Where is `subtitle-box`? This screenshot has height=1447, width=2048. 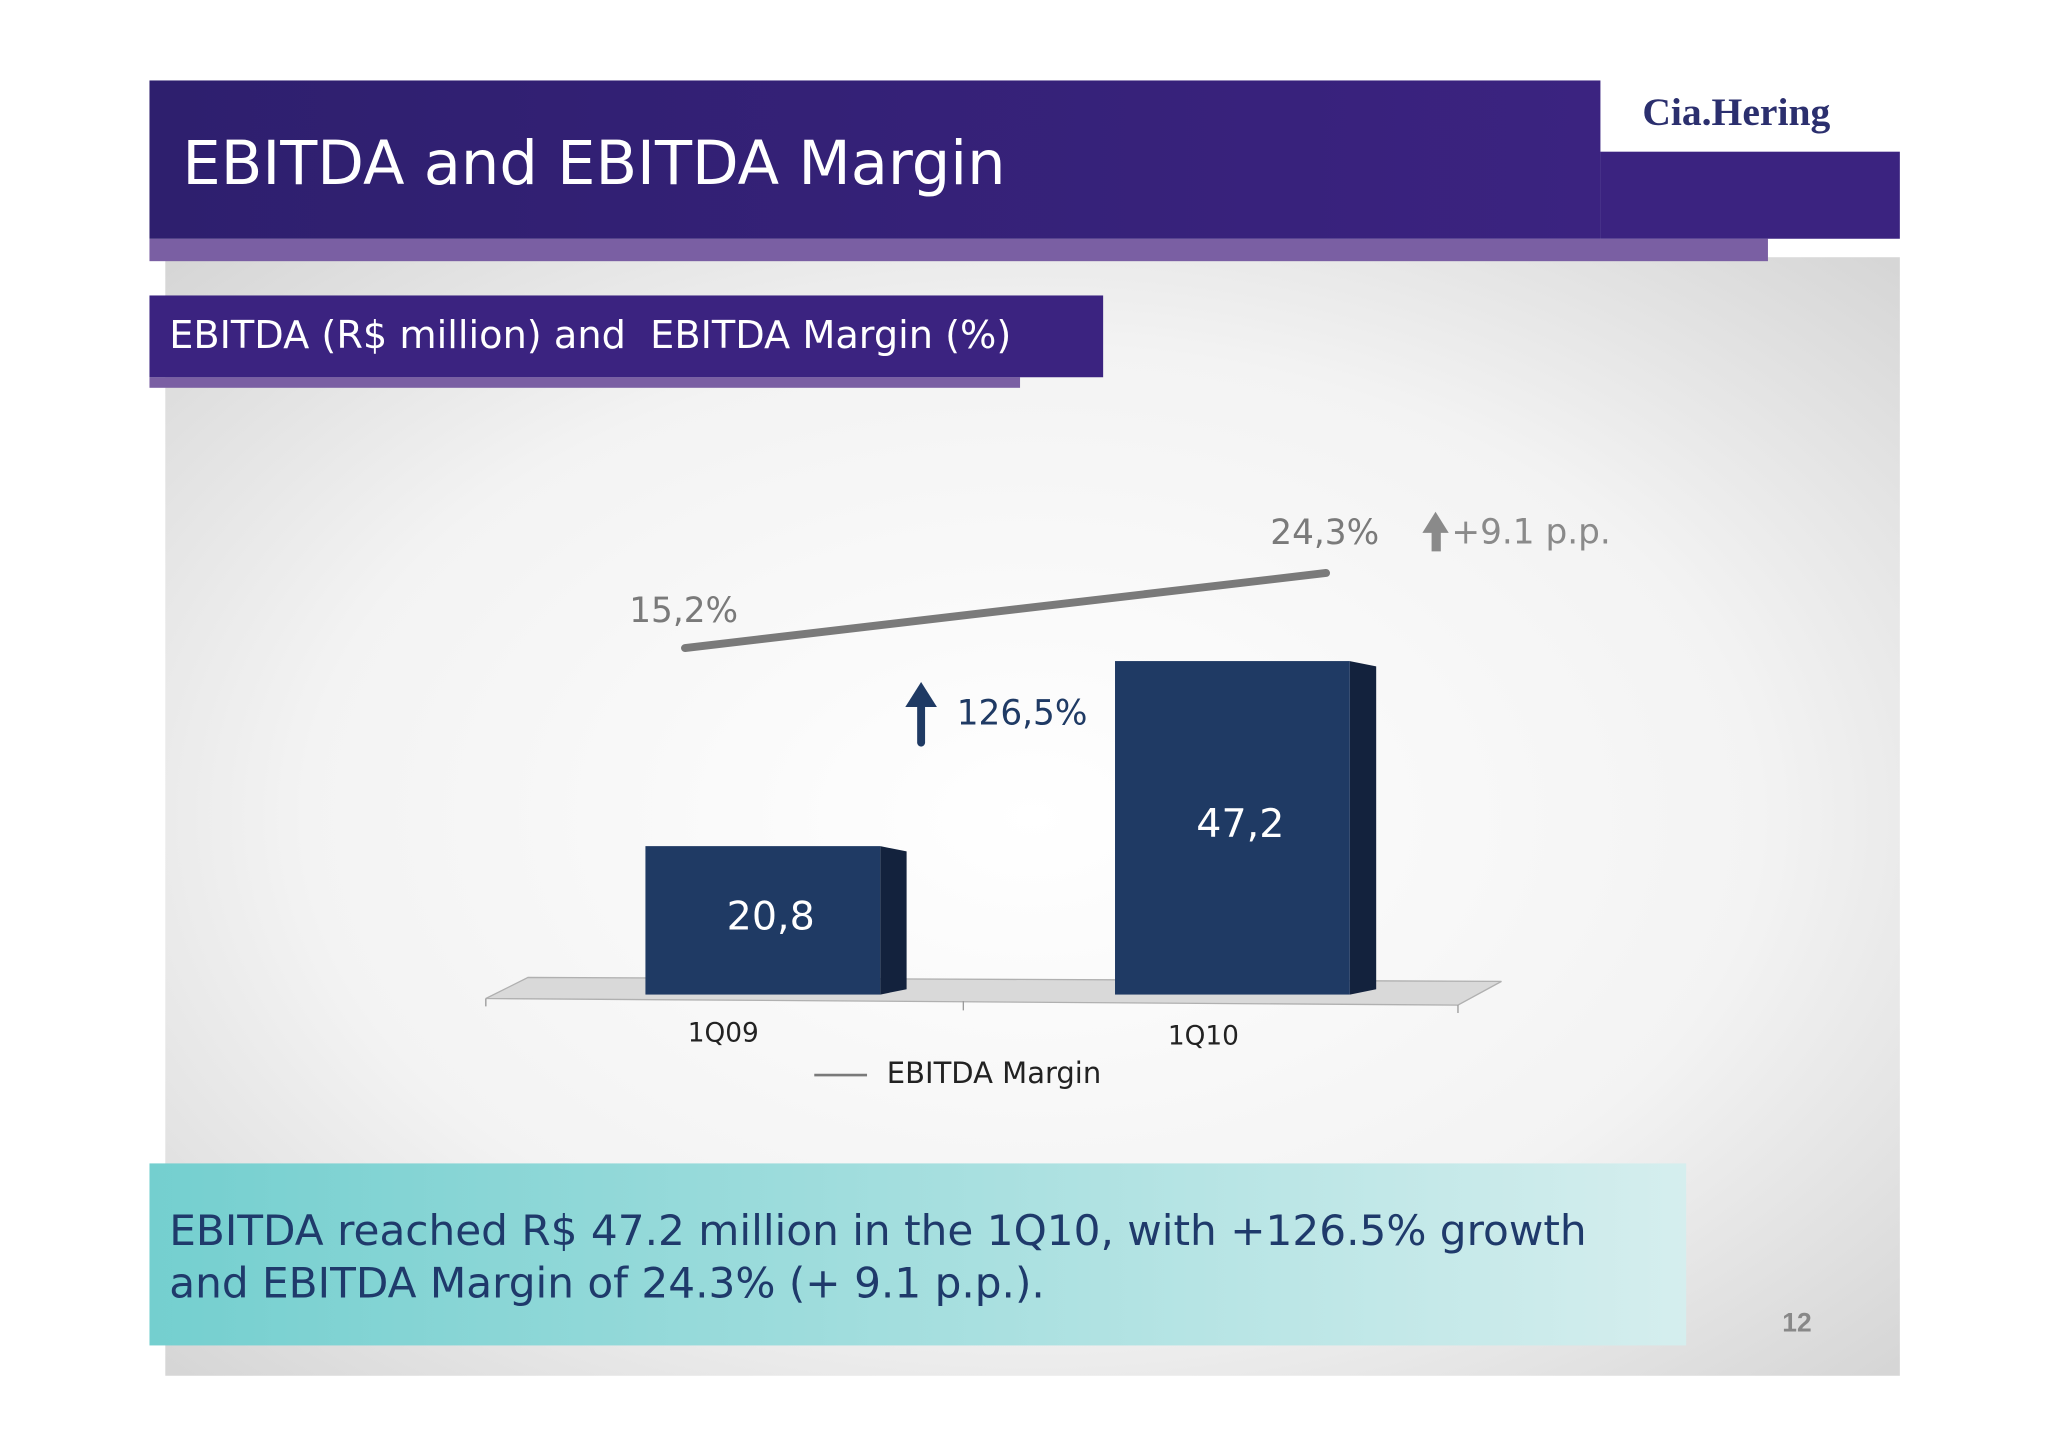 subtitle-box is located at coordinates (626, 336).